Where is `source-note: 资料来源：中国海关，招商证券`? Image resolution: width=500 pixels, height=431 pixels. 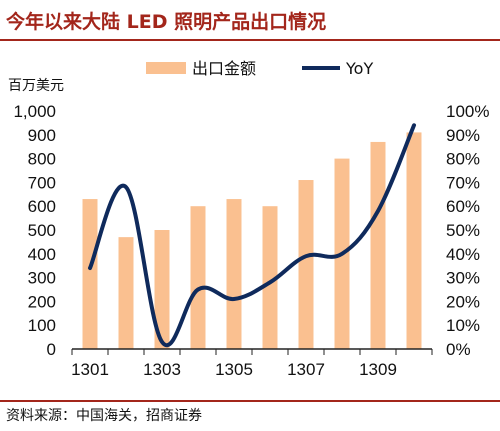
source-note: 资料来源：中国海关，招商证券 is located at coordinates (104, 416).